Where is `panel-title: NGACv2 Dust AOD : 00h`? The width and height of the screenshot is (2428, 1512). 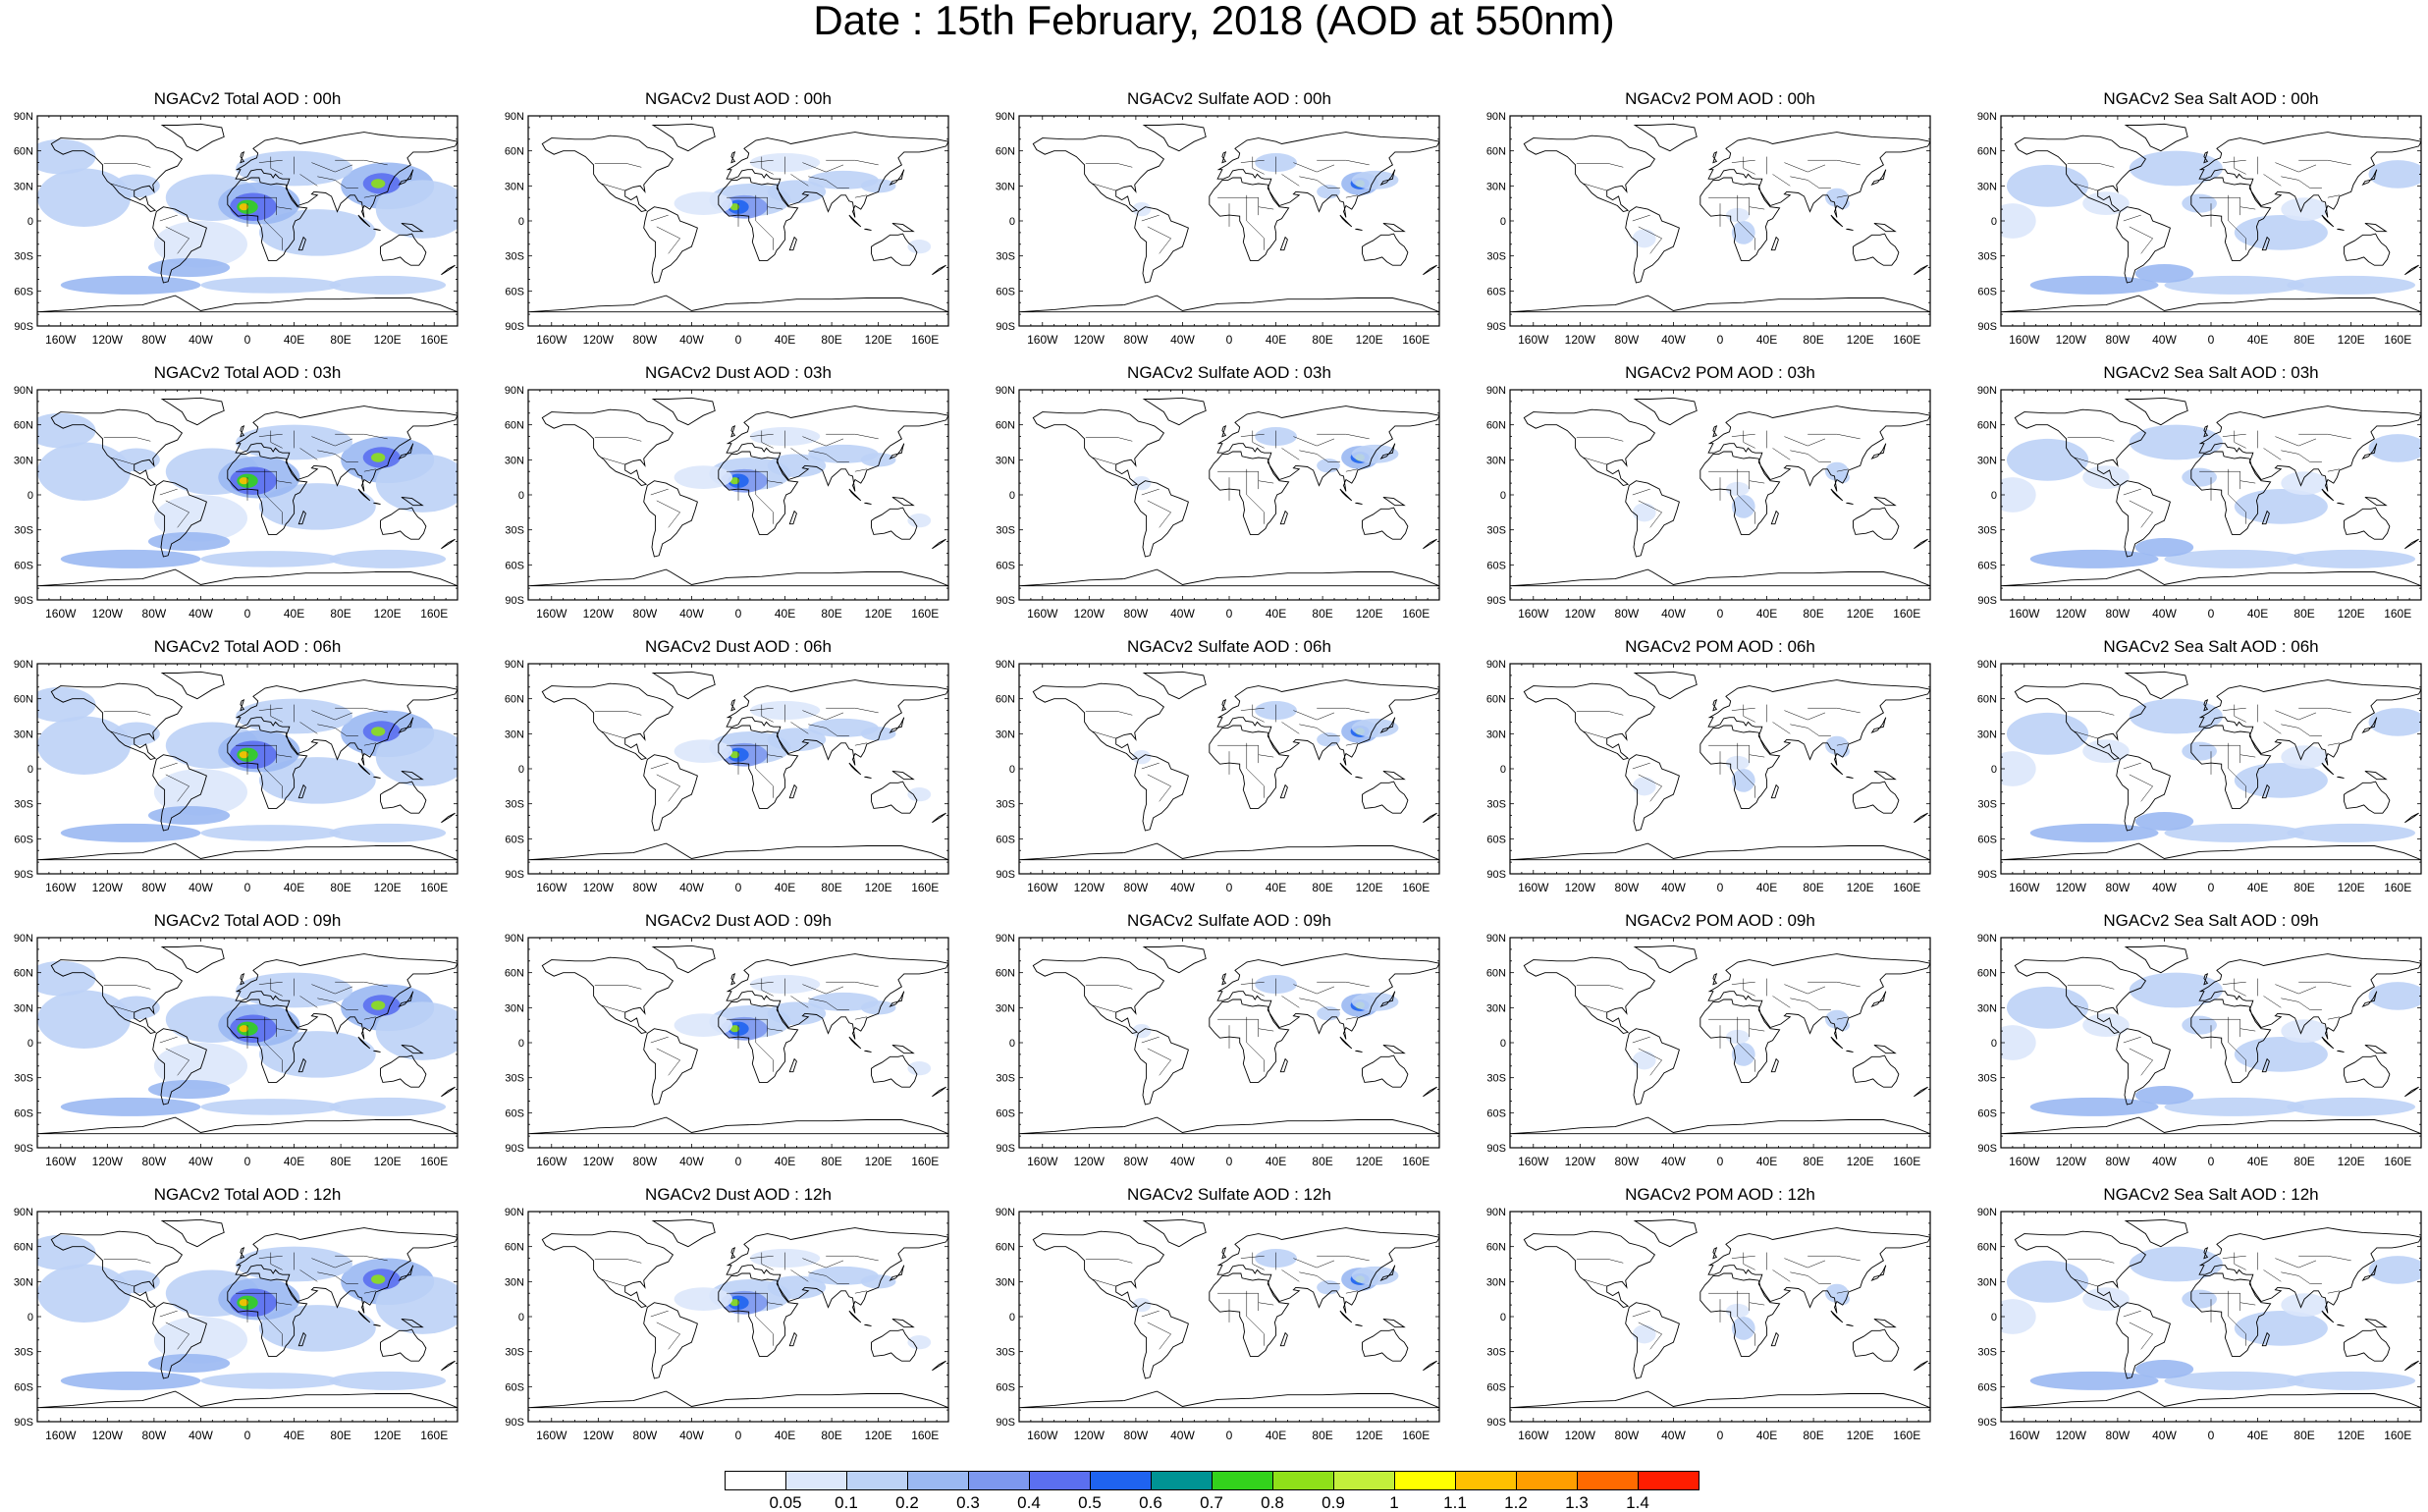 panel-title: NGACv2 Dust AOD : 00h is located at coordinates (738, 98).